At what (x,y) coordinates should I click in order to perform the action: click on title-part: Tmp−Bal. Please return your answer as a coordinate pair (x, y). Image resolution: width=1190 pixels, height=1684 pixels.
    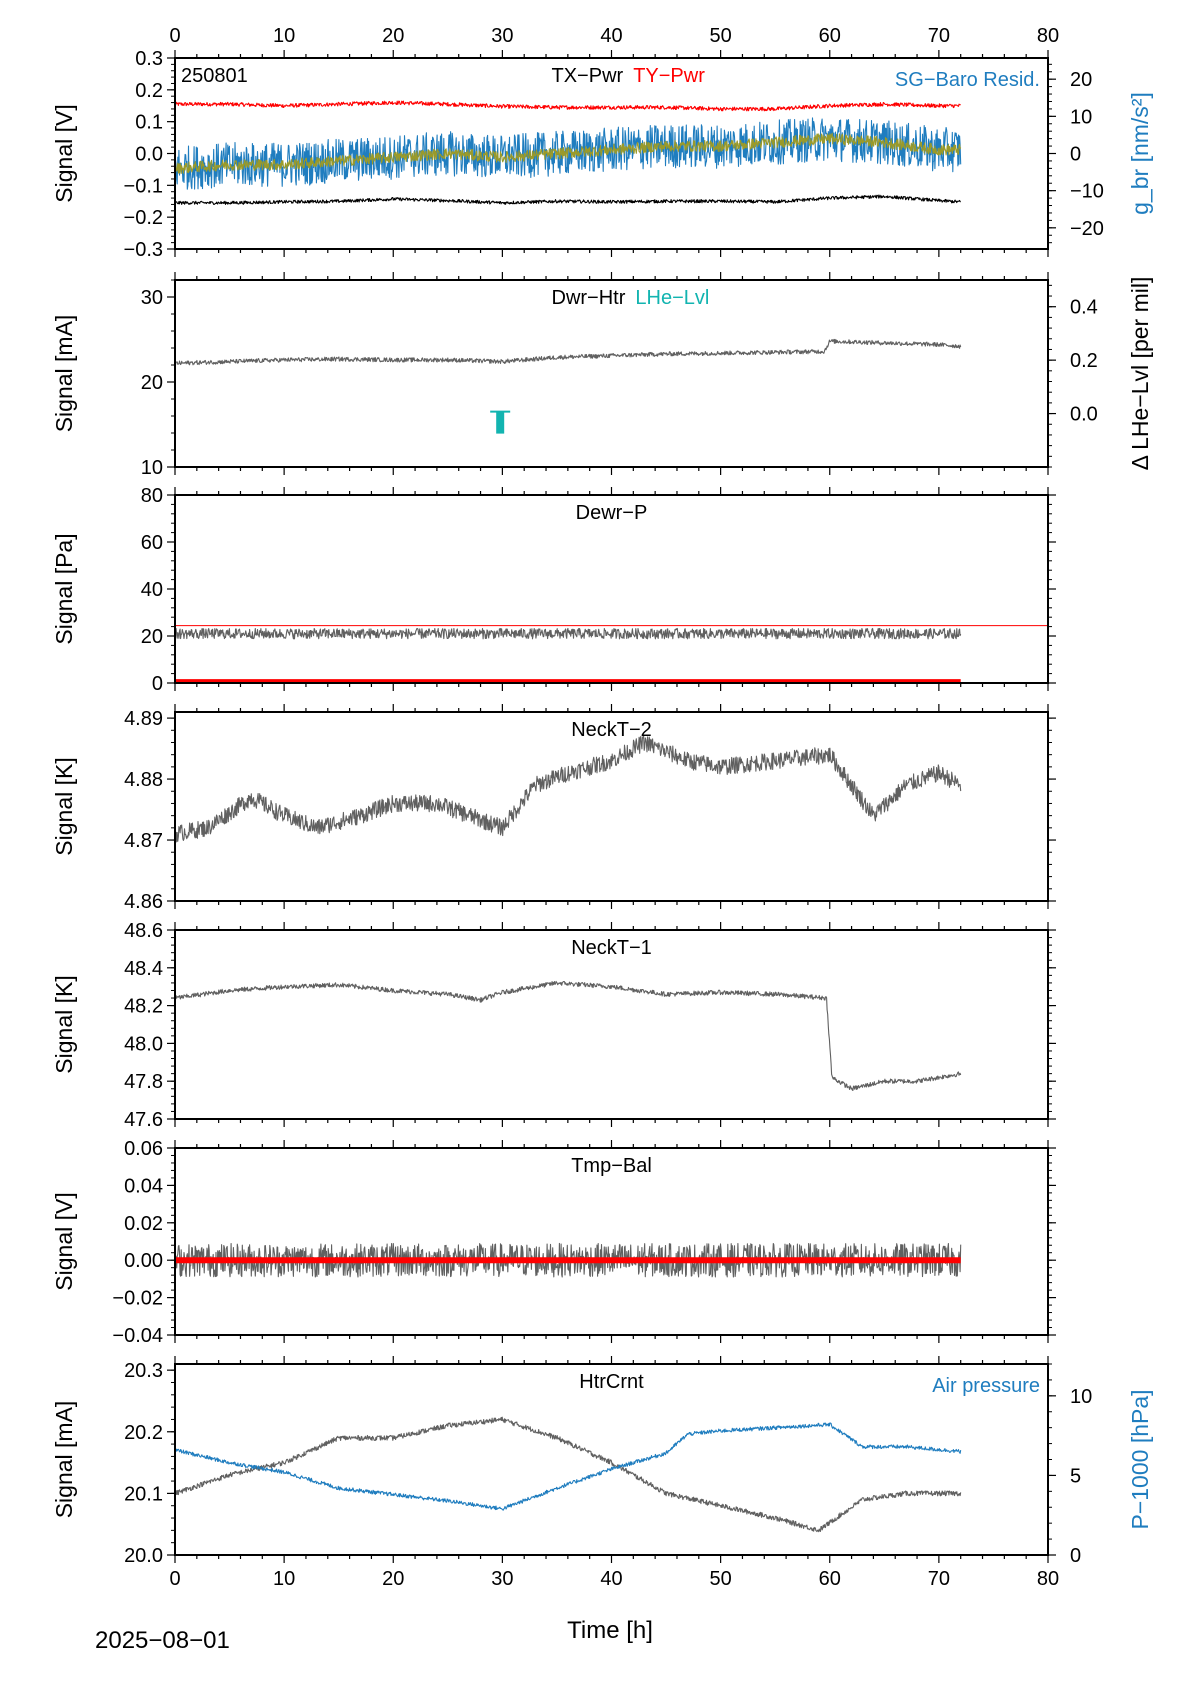
    Looking at the image, I should click on (611, 1166).